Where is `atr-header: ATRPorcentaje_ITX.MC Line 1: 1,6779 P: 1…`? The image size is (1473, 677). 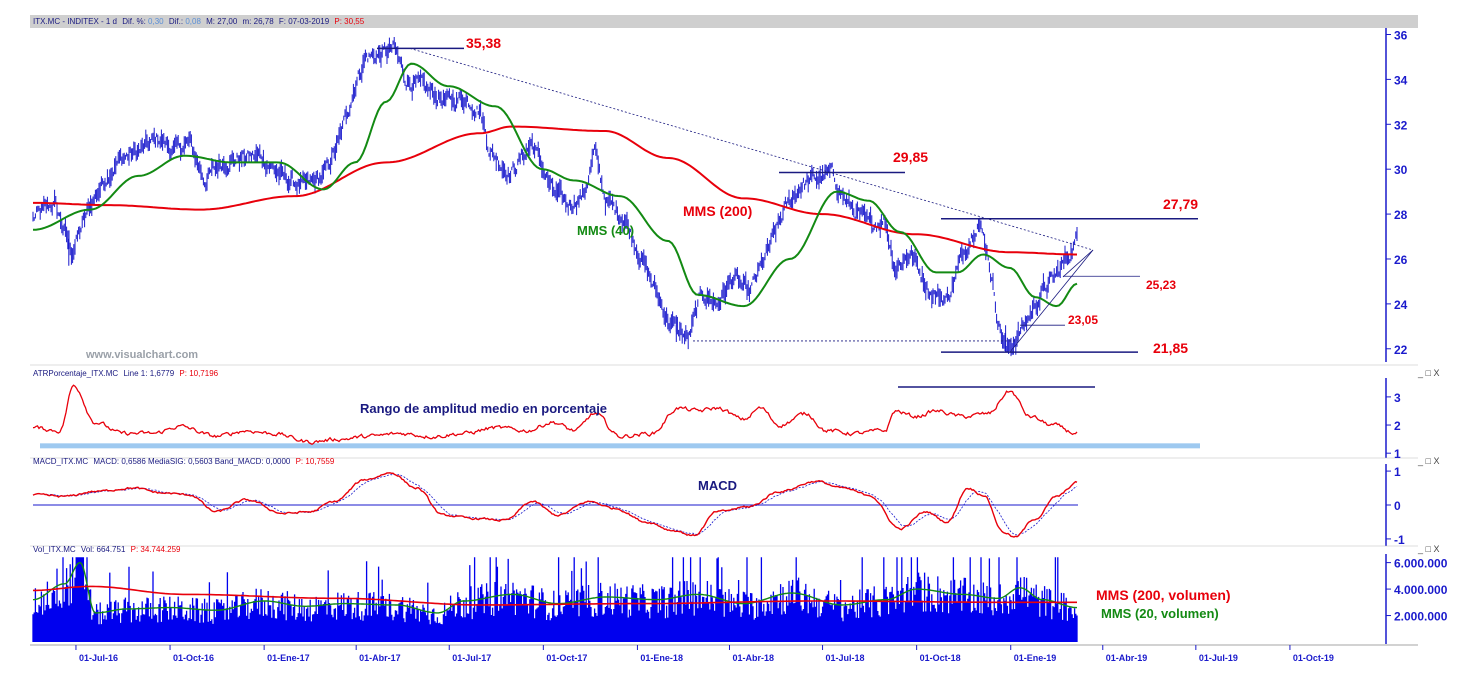
atr-header: ATRPorcentaje_ITX.MC Line 1: 1,6779 P: 1… is located at coordinates (126, 373).